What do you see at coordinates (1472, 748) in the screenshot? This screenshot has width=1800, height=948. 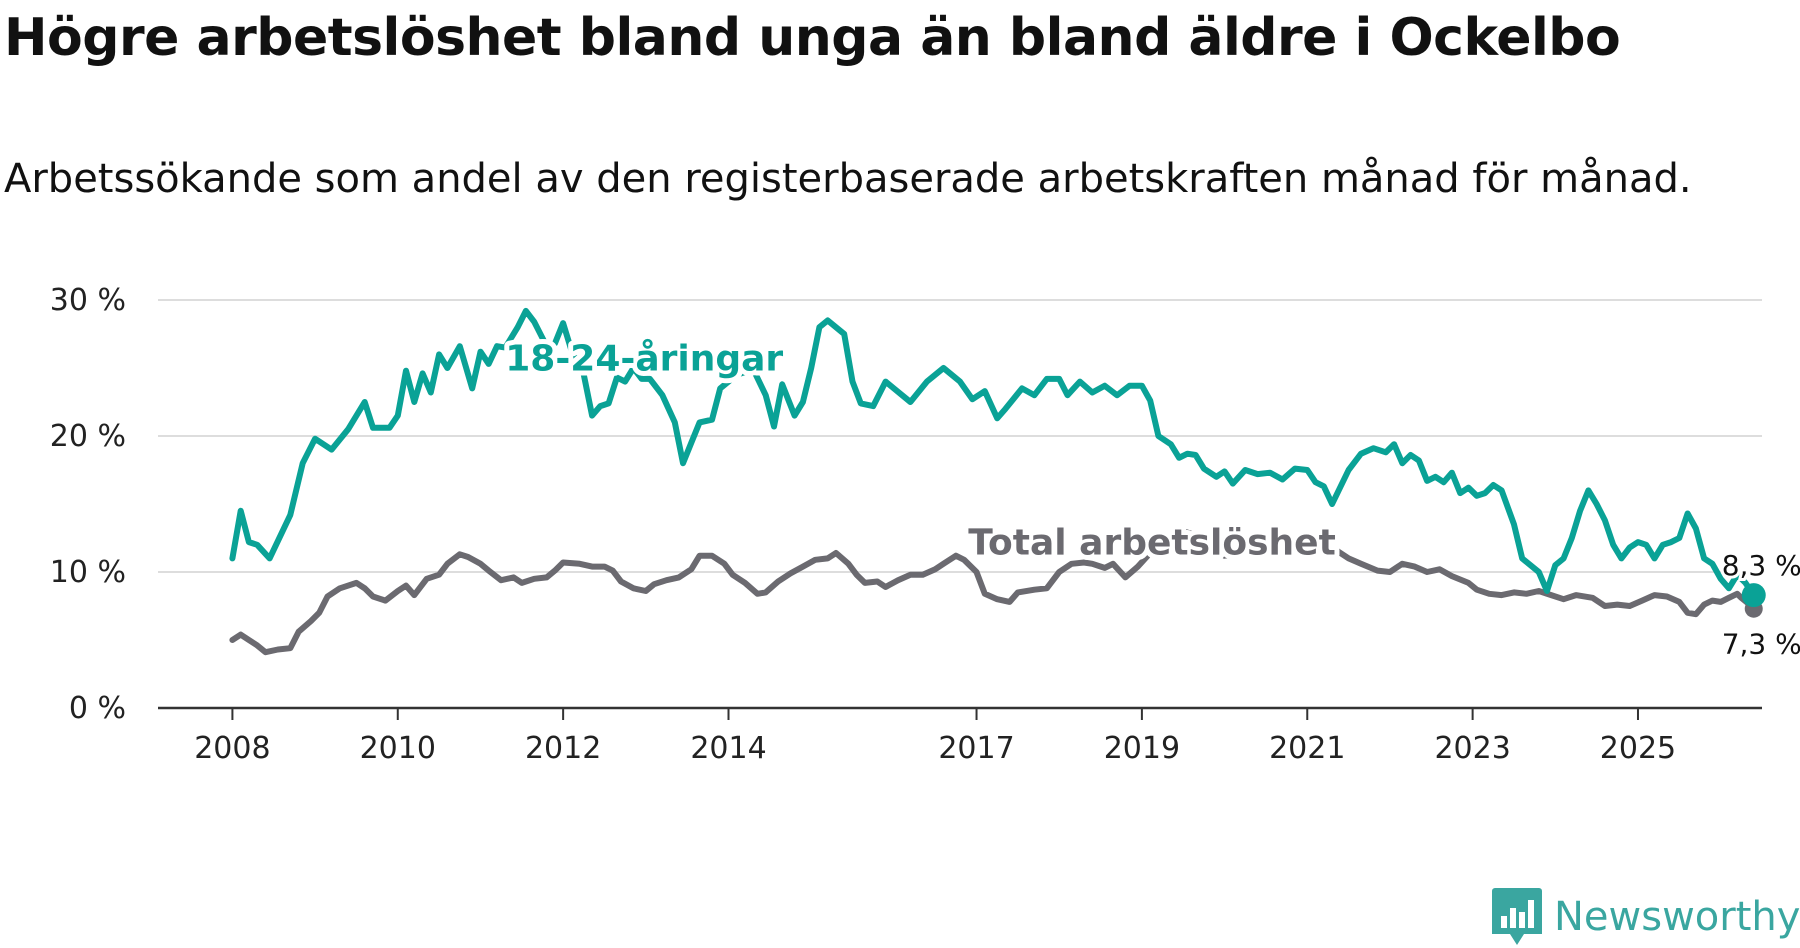 I see `x-tick-label: 2023` at bounding box center [1472, 748].